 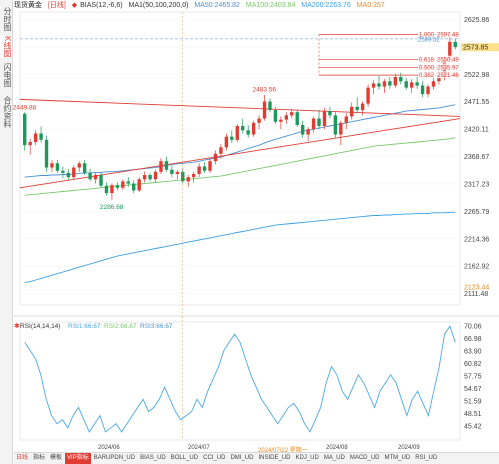 I want to click on price-tick-label: 2265.79, so click(x=476, y=212).